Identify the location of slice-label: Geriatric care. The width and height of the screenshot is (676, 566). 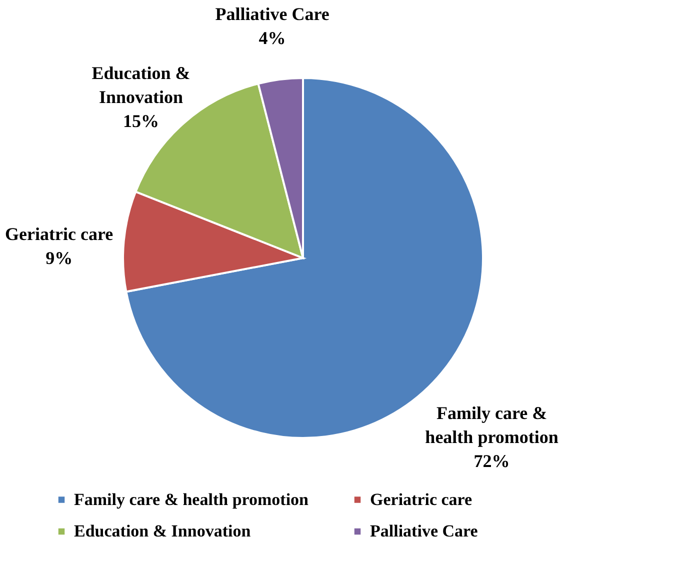
(59, 234).